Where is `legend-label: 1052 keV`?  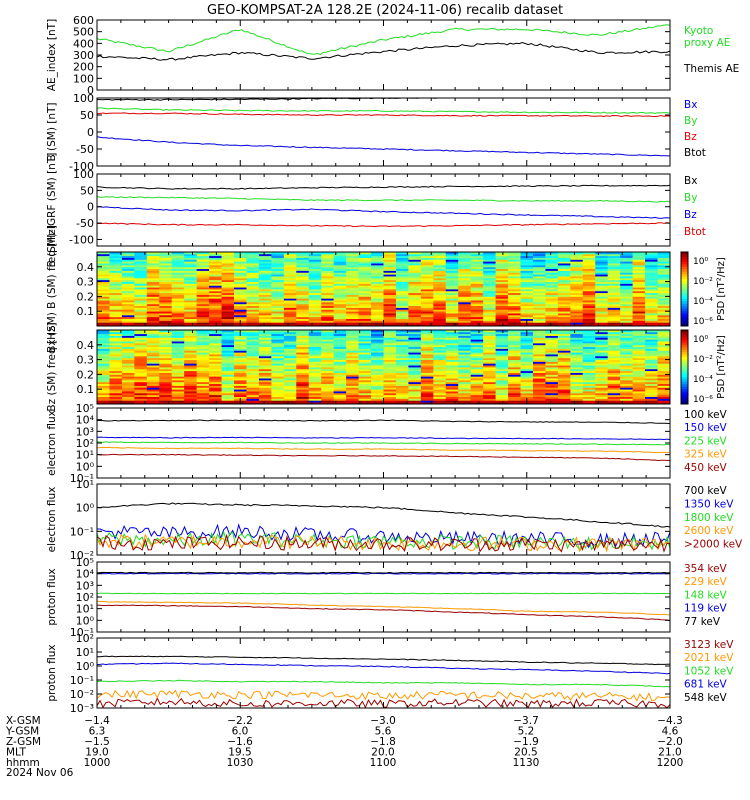 legend-label: 1052 keV is located at coordinates (709, 671).